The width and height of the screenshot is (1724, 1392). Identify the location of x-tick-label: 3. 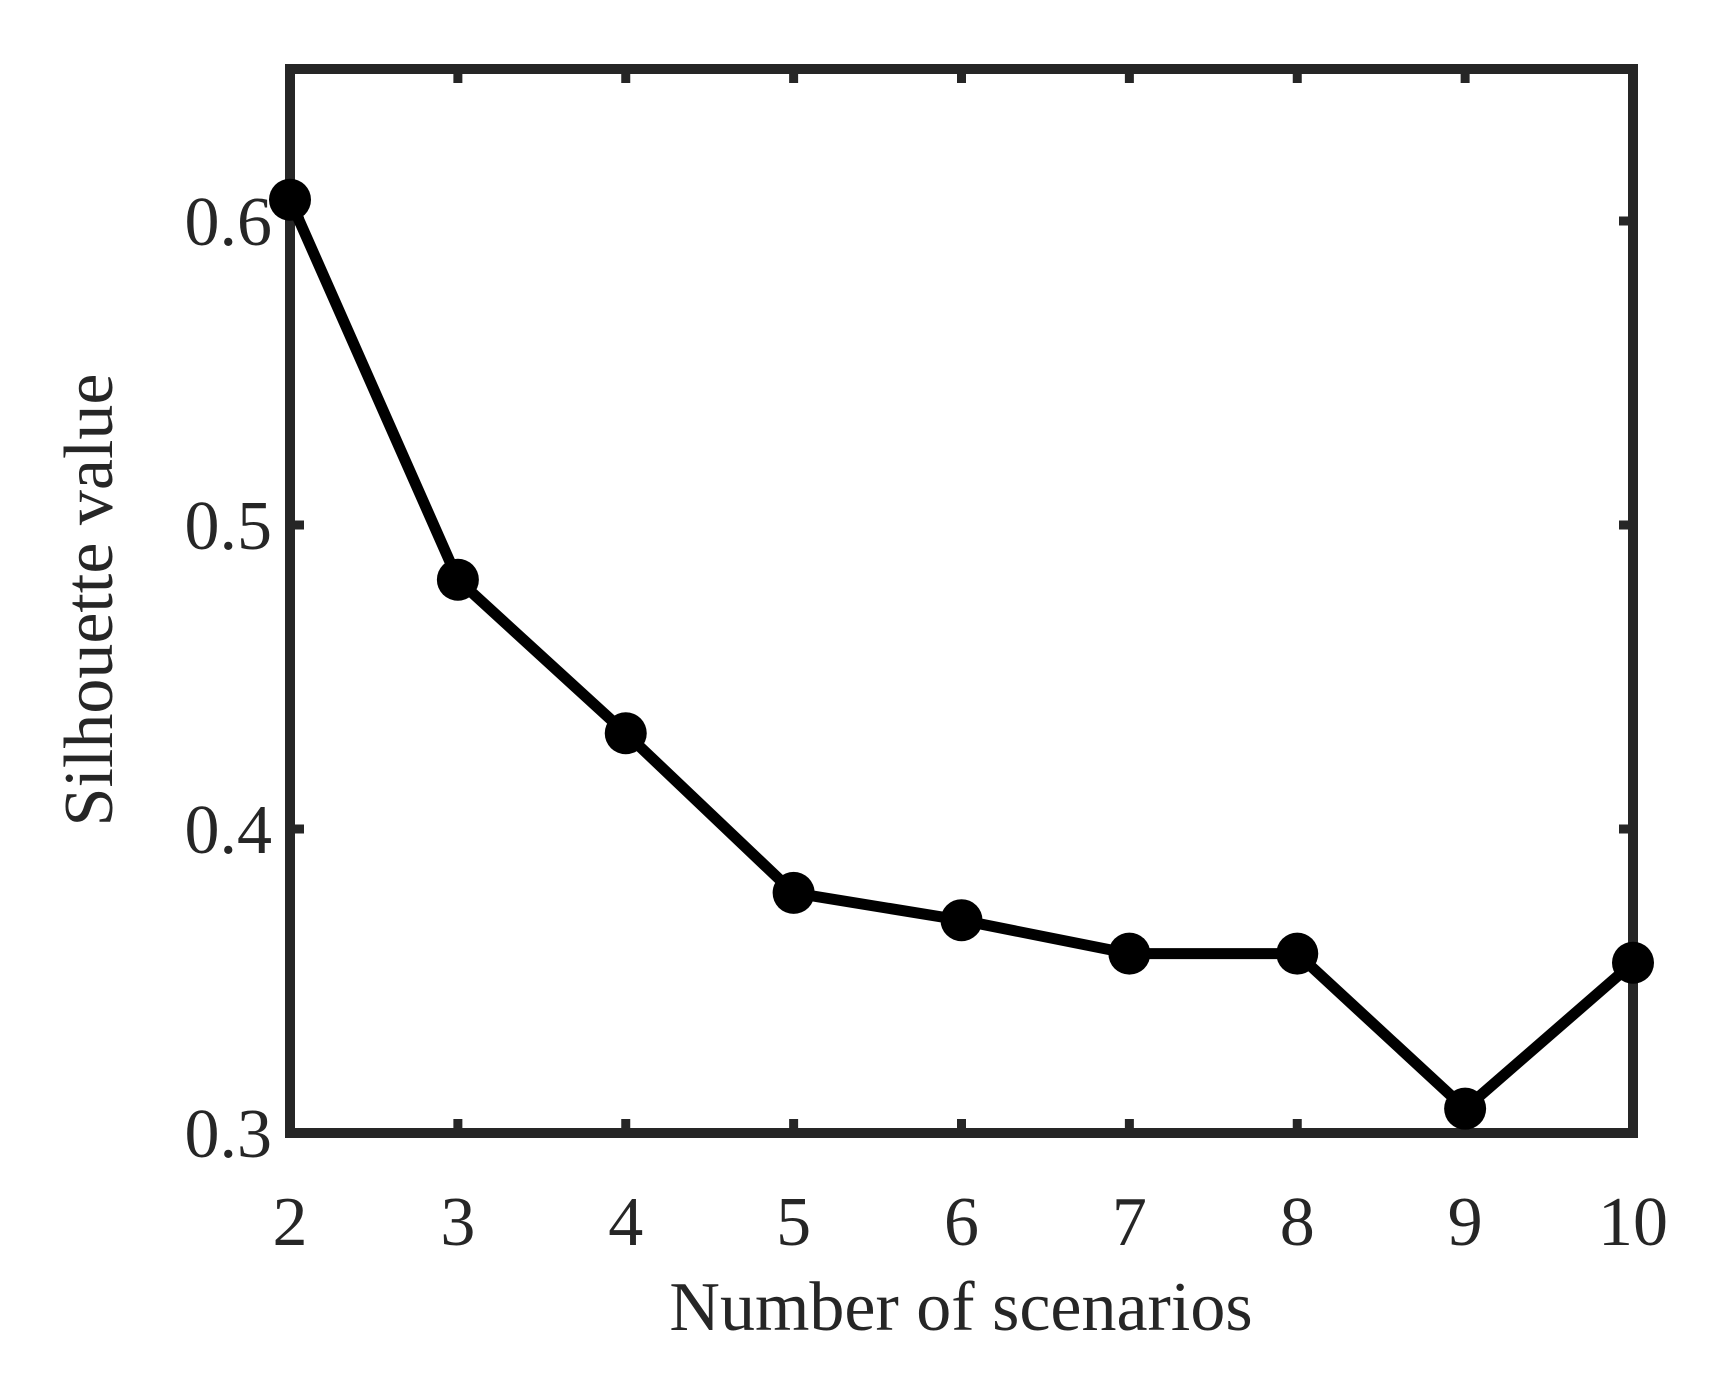
(457, 1222).